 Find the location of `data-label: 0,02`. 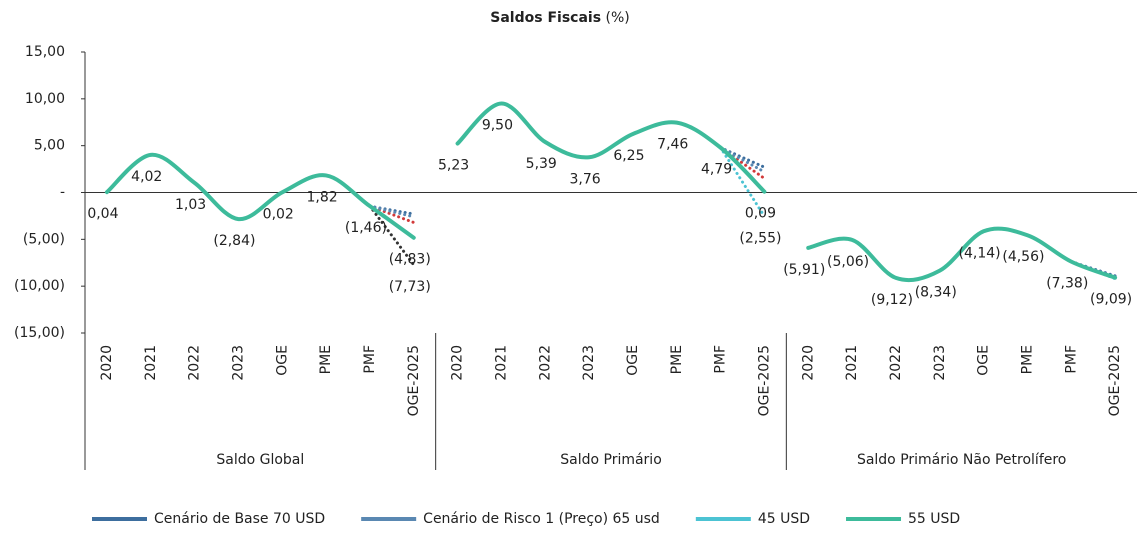

data-label: 0,02 is located at coordinates (278, 214).